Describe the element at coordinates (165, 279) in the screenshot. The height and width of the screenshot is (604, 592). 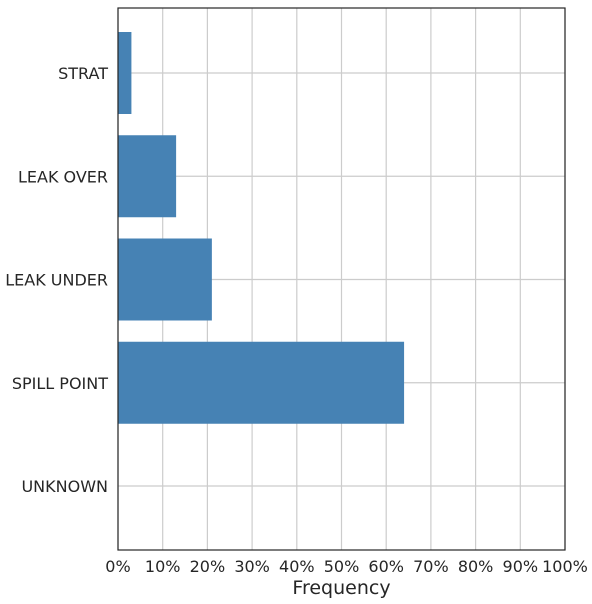
I see `bar-leak-under` at that location.